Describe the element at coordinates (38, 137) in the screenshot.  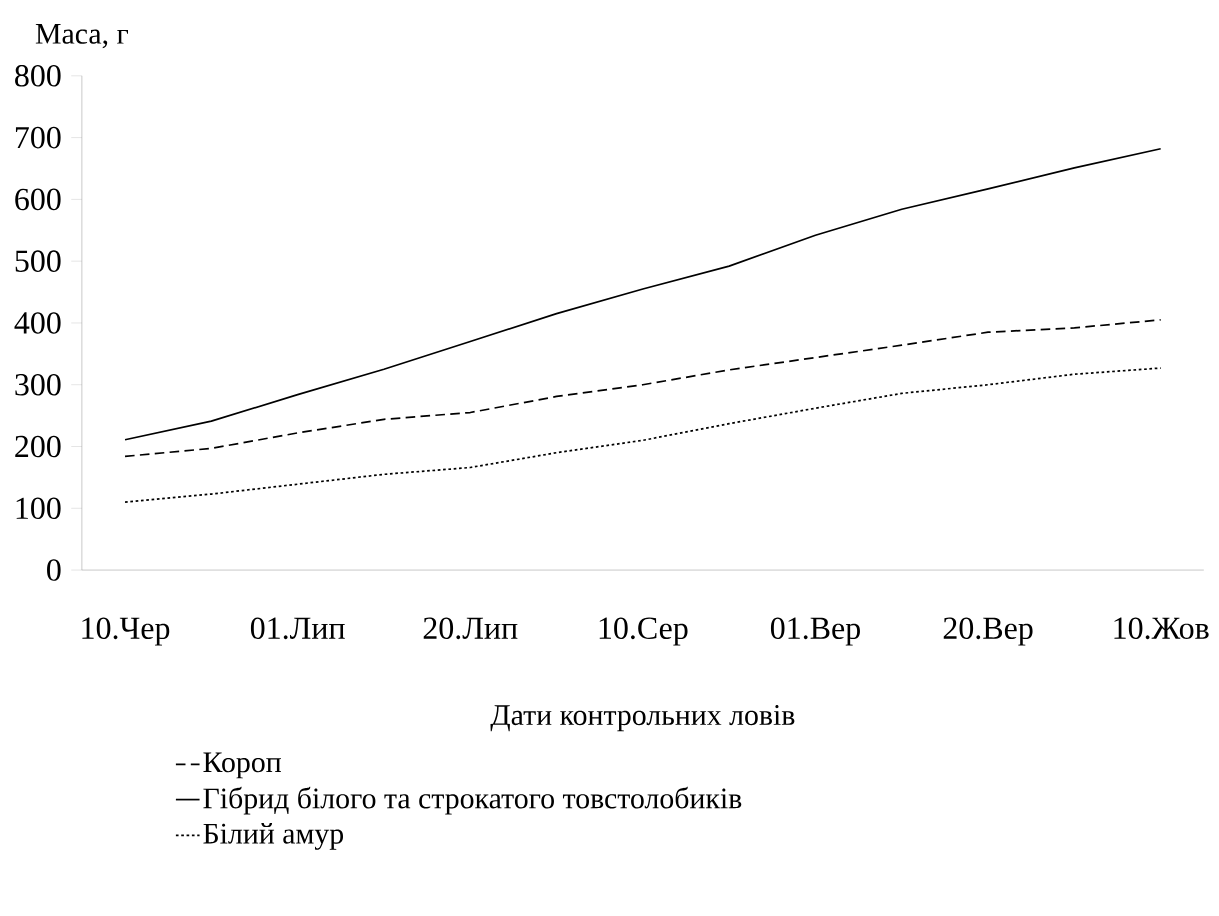
I see `y-tick-label: 700` at that location.